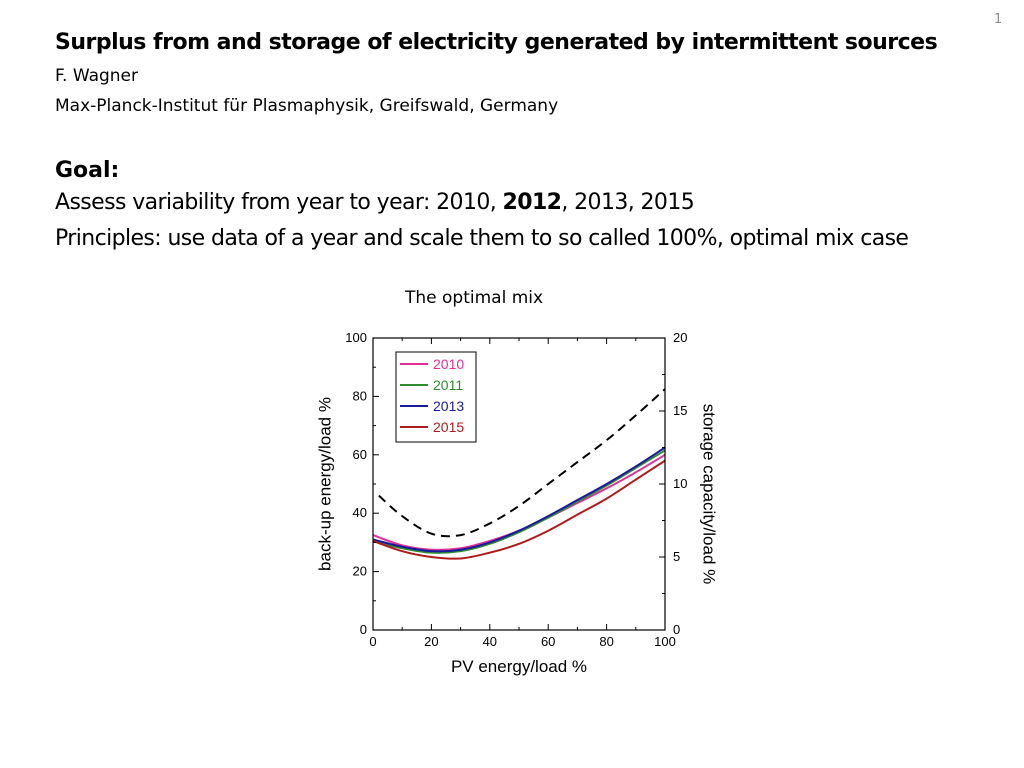 Image resolution: width=1024 pixels, height=768 pixels. I want to click on x-axis-label: PV energy/load %, so click(519, 666).